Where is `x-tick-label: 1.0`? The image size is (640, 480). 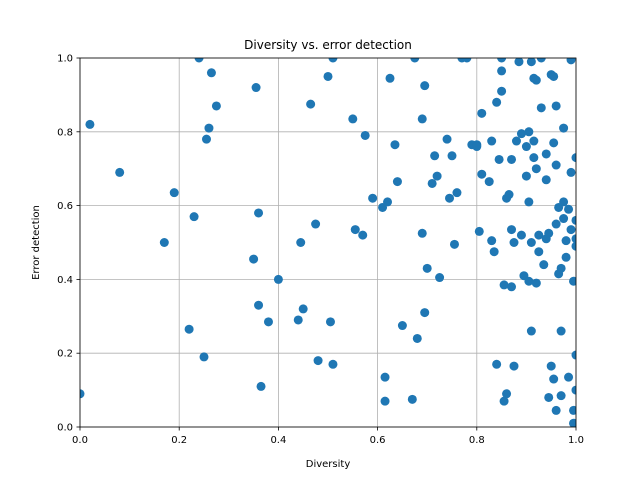 x-tick-label: 1.0 is located at coordinates (576, 440).